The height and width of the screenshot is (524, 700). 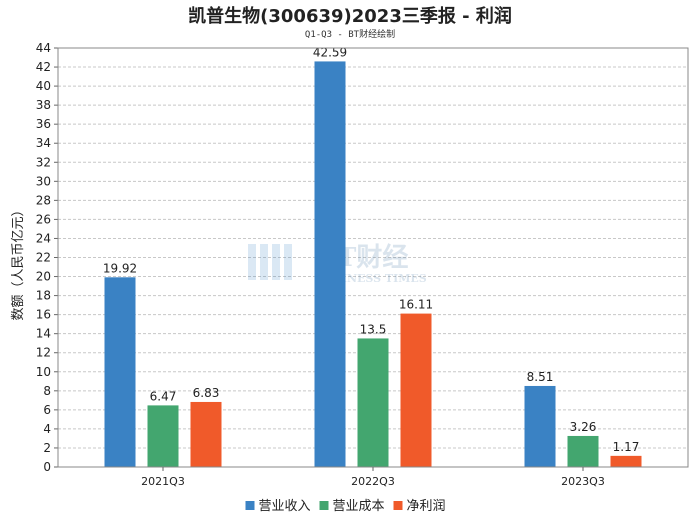 What do you see at coordinates (350, 16) in the screenshot?
I see `chart-title: 凯普生物(300639)2023三季报 - 利润` at bounding box center [350, 16].